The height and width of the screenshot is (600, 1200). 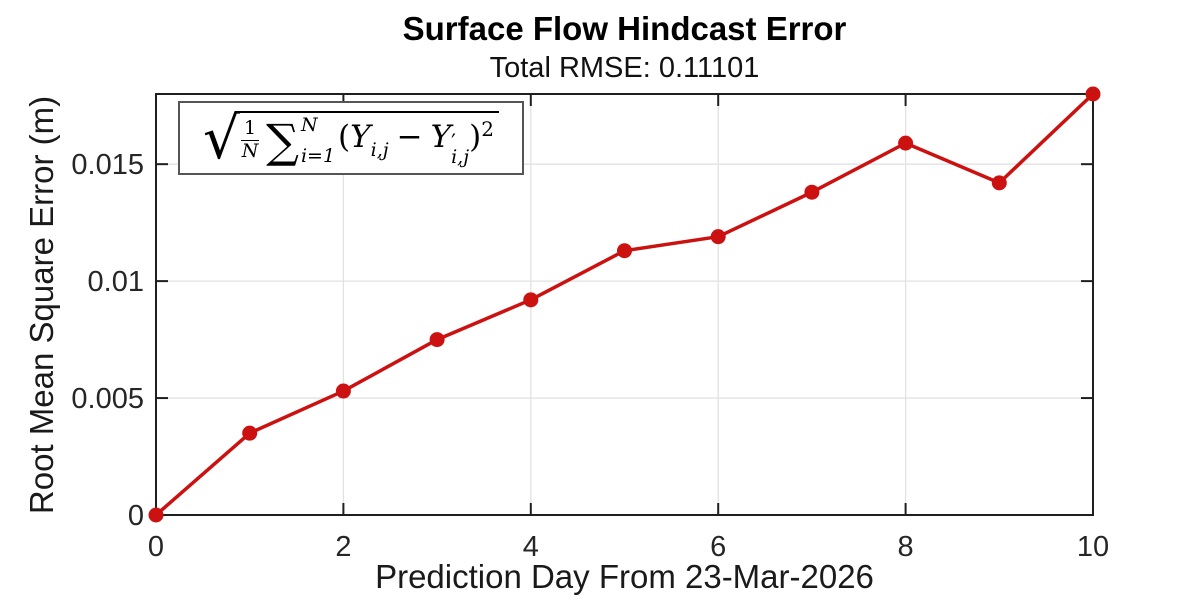 What do you see at coordinates (282, 140) in the screenshot?
I see `sigma-symbol: ∑` at bounding box center [282, 140].